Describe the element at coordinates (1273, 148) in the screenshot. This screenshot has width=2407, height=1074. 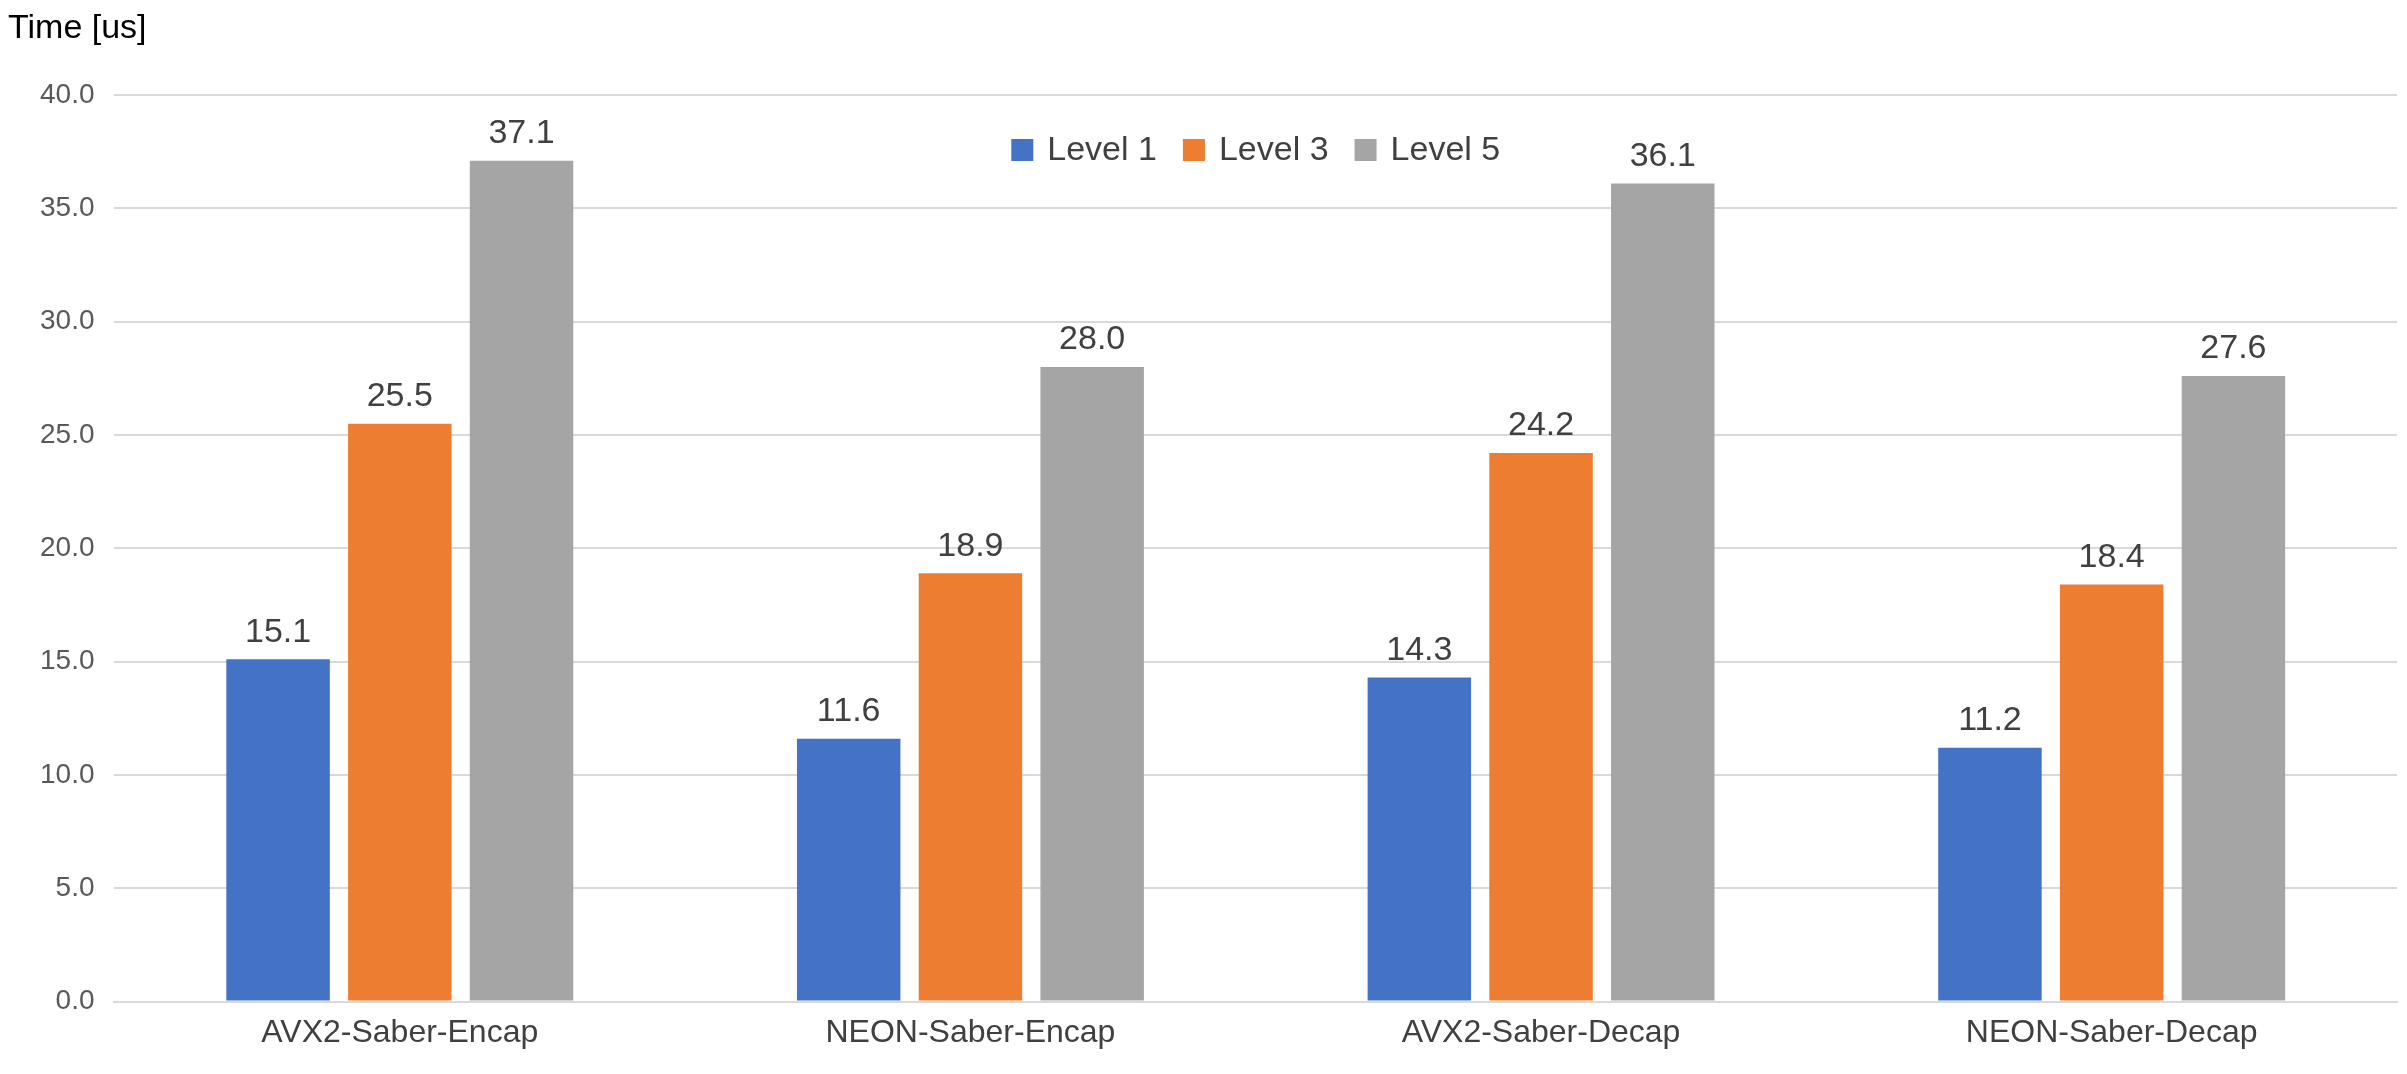
I see `legend-label: Level 3` at that location.